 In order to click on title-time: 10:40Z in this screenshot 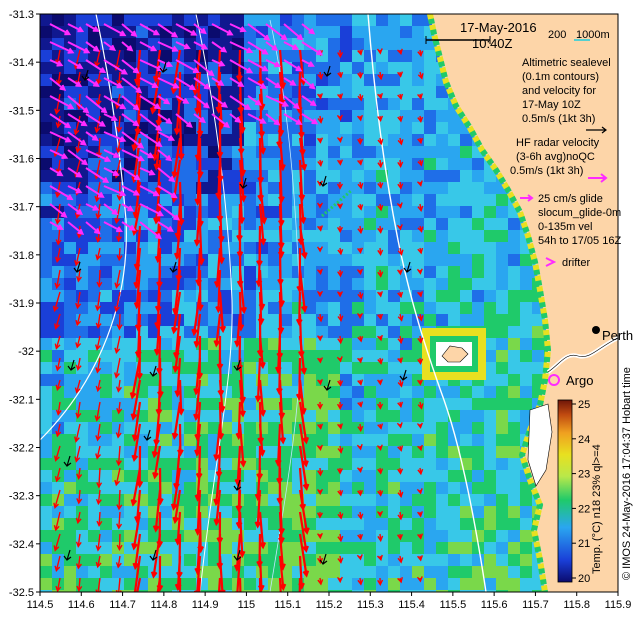, I will do `click(492, 43)`.